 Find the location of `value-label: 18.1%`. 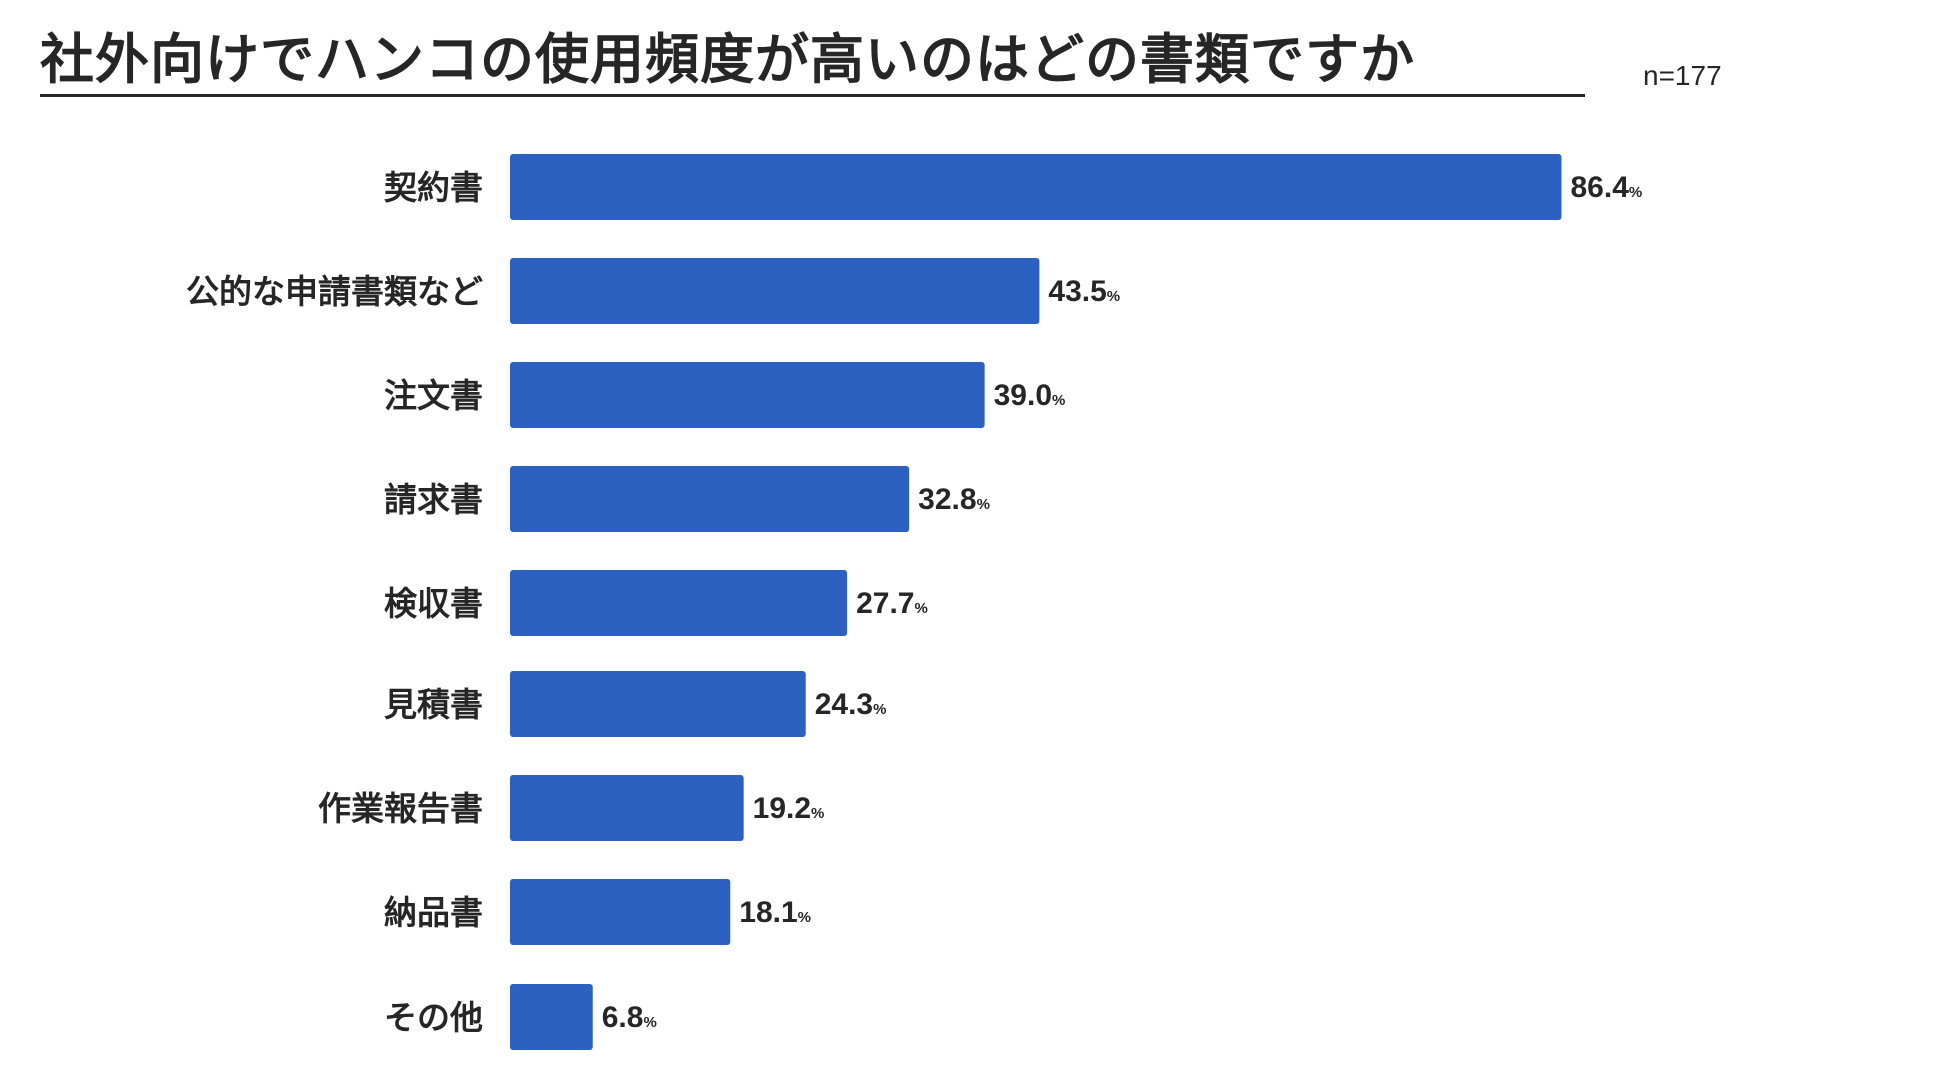

value-label: 18.1% is located at coordinates (775, 912).